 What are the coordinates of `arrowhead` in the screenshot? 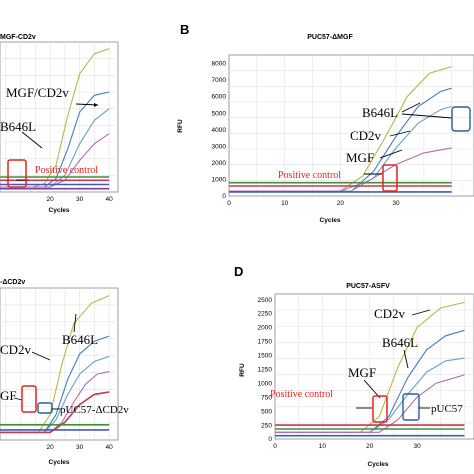 It's located at (96, 105).